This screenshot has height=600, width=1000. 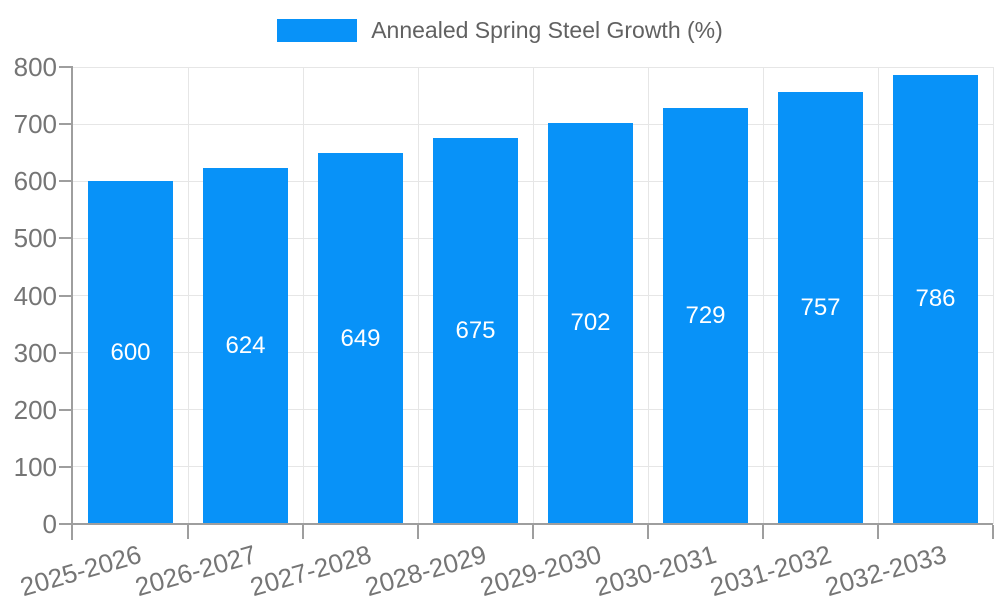 I want to click on bar-value-label: 624, so click(x=245, y=345).